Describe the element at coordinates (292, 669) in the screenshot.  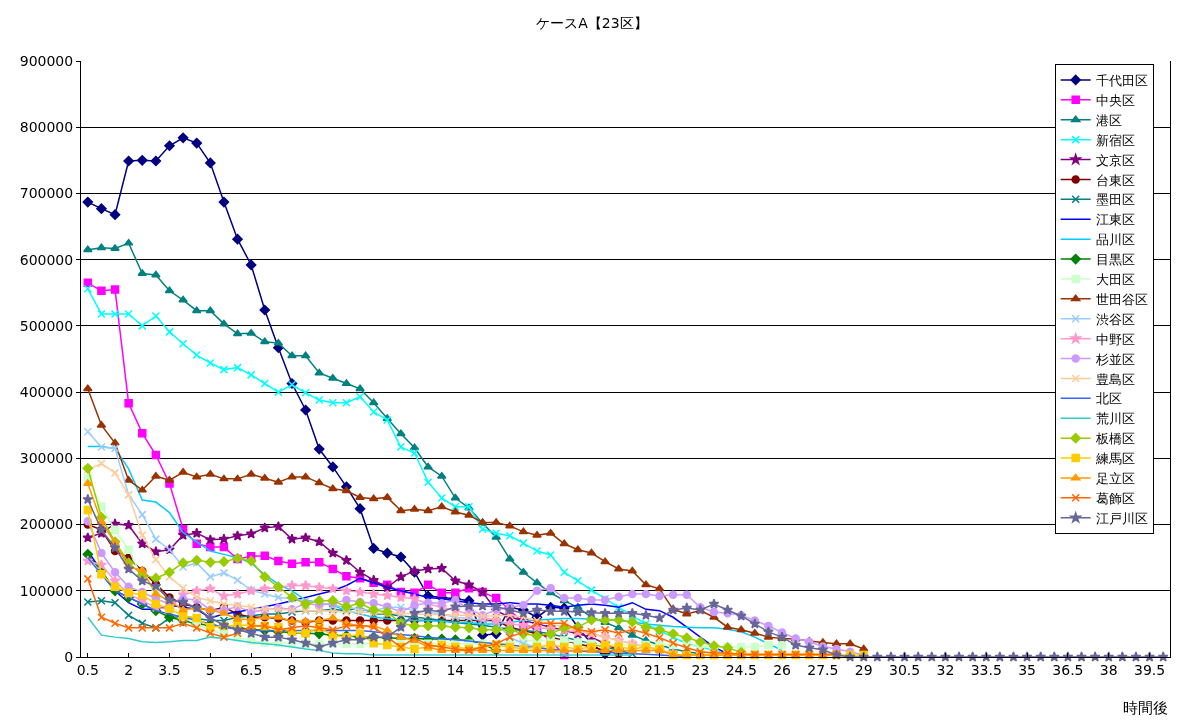
I see `x-tick-label: 8` at that location.